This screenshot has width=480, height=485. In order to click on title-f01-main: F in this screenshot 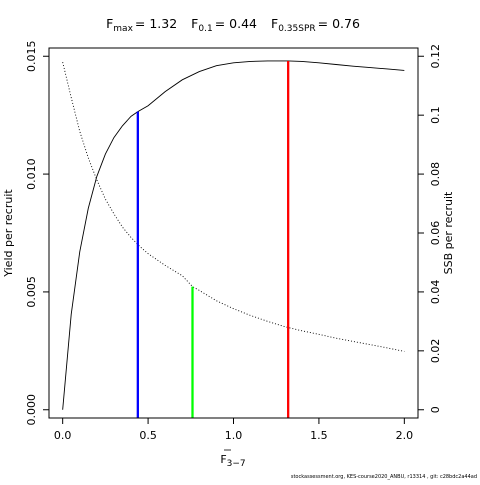, I will do `click(194, 23)`.